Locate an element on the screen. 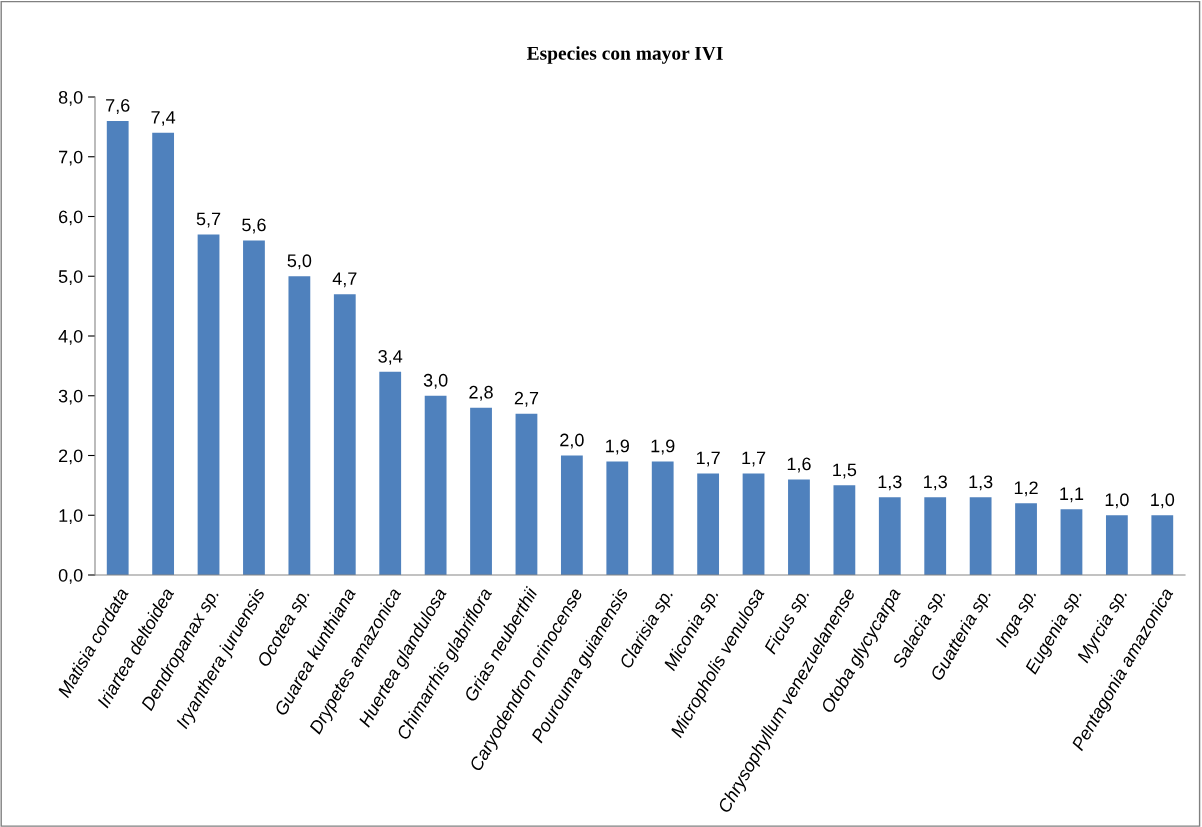 Image resolution: width=1202 pixels, height=827 pixels. data-label: 5,7 is located at coordinates (208, 220).